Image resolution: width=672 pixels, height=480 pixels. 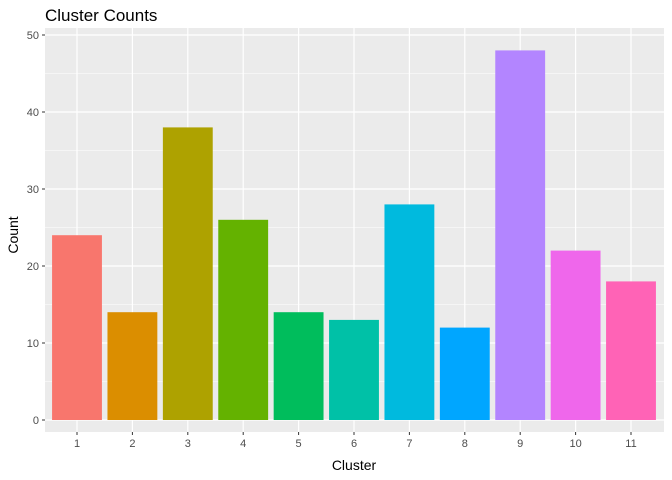 I want to click on y-tick-label: 40, so click(x=33, y=113).